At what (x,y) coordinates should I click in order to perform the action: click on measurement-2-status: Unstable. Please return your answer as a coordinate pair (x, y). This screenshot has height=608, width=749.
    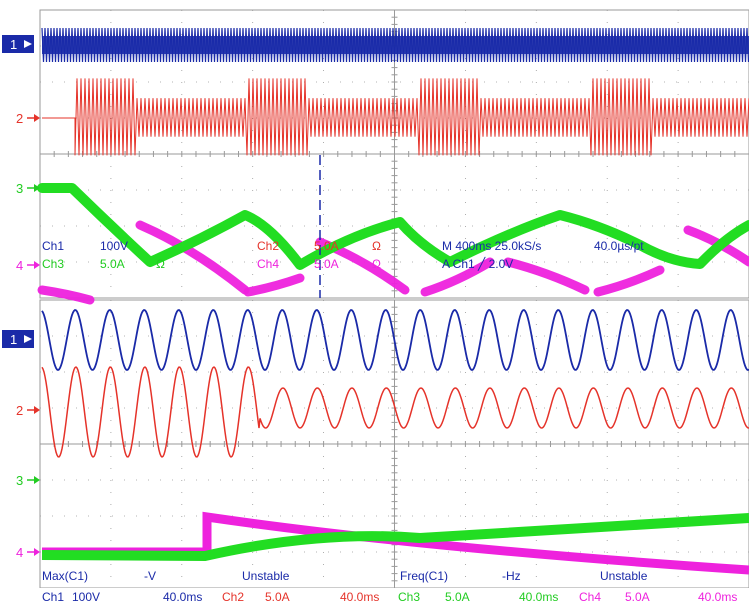
    Looking at the image, I should click on (624, 576).